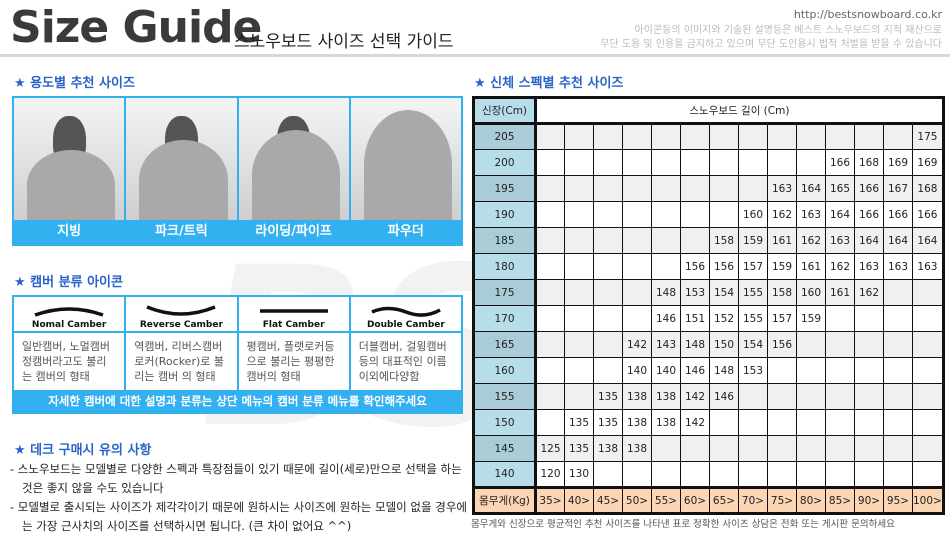  What do you see at coordinates (475, 55) in the screenshot?
I see `header-divider` at bounding box center [475, 55].